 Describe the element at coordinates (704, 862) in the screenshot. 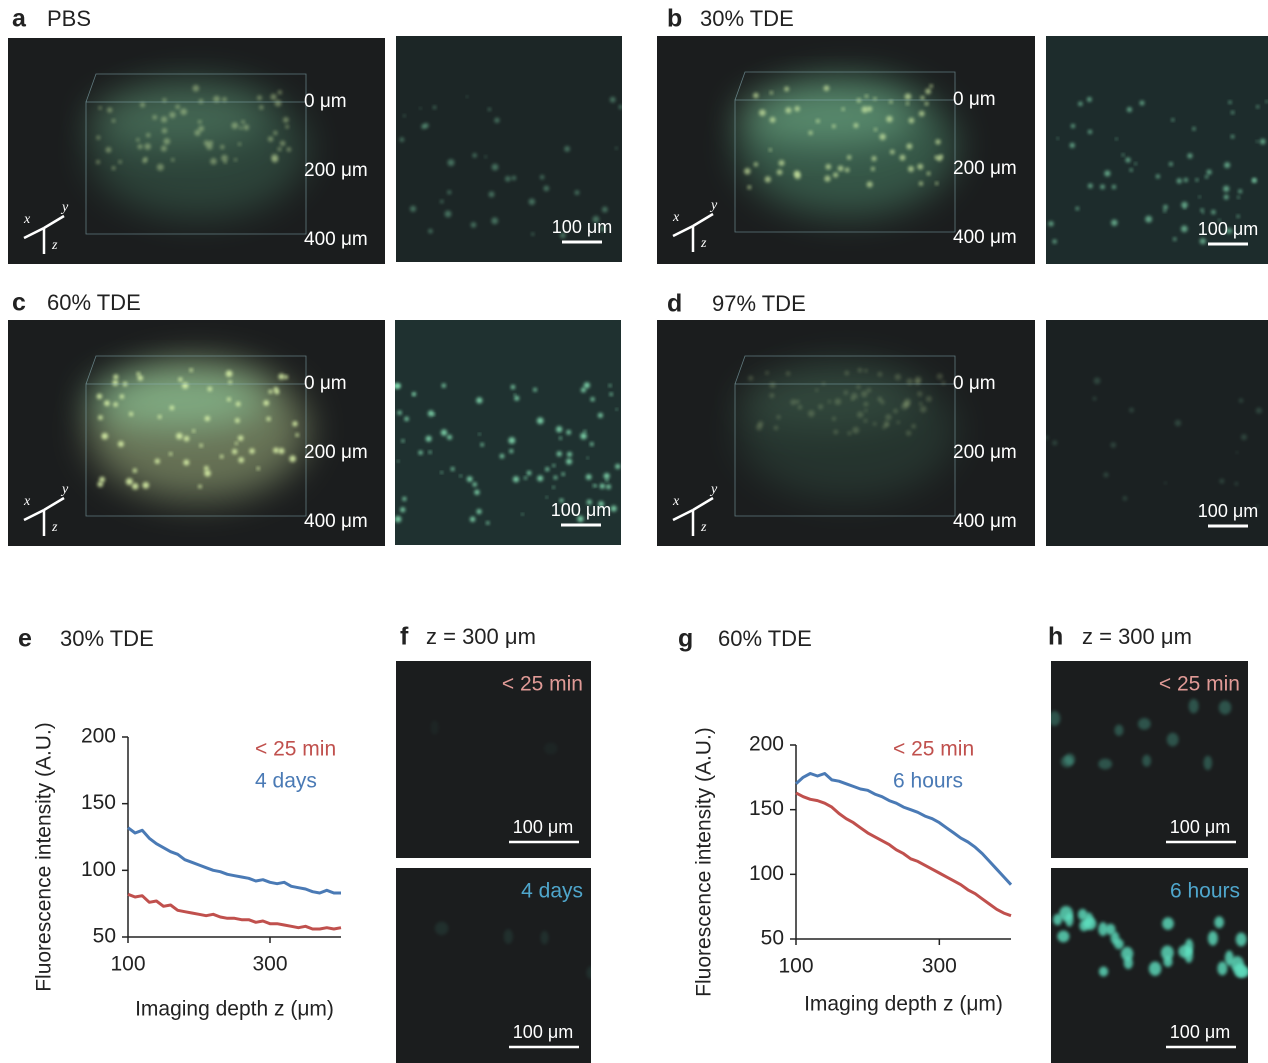

I see `y-axis-label: Fluorescence intensity (A.U.)` at that location.